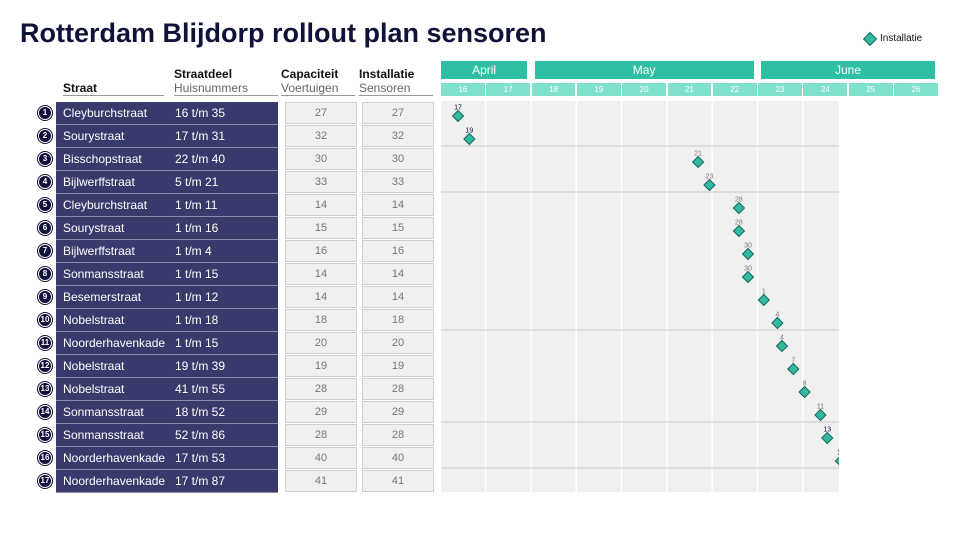 The width and height of the screenshot is (960, 540). I want to click on installatie-day-label: 19, so click(469, 131).